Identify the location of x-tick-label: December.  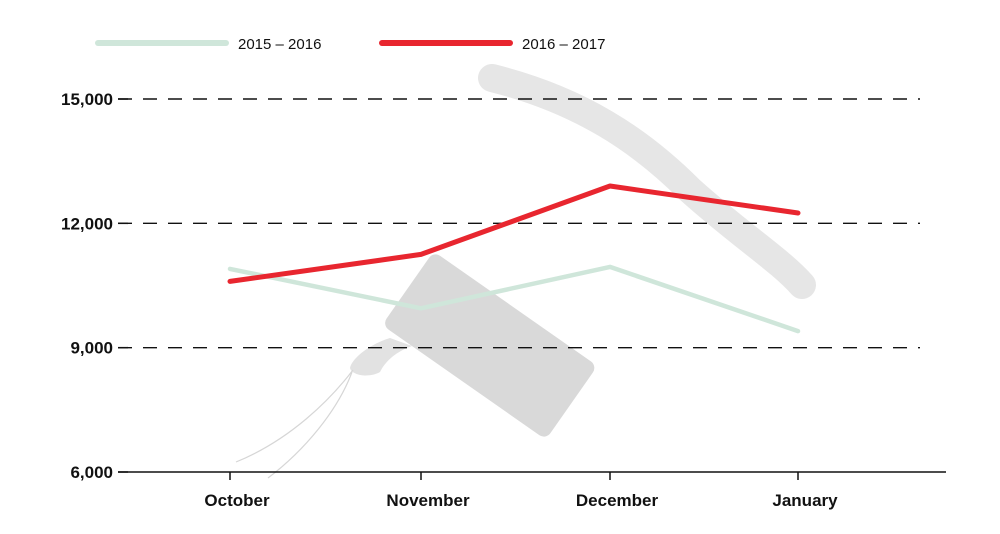
(617, 500).